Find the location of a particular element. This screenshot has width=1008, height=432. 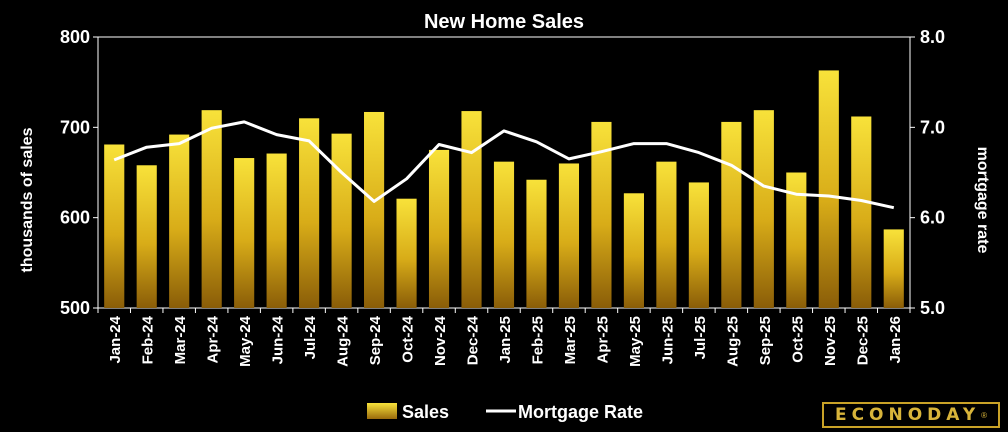

x-tick-label: Mar-24 is located at coordinates (180, 339).